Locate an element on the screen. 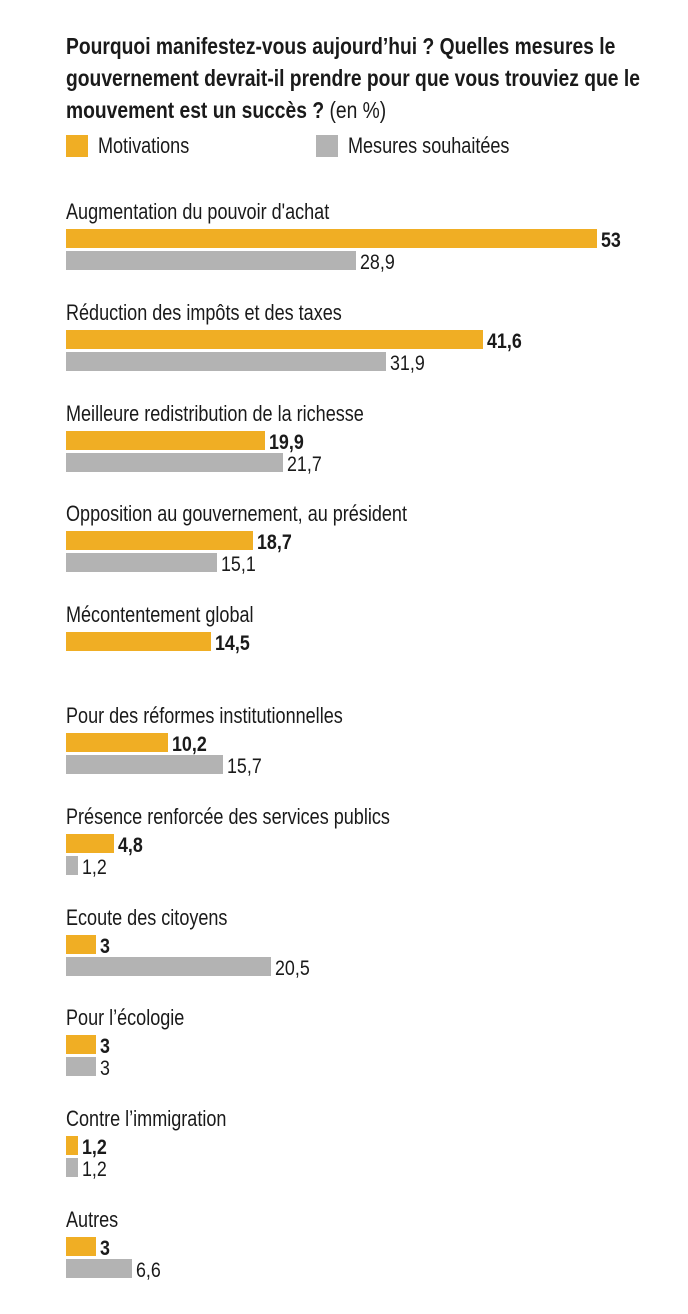  data-label: 21,7 is located at coordinates (305, 464).